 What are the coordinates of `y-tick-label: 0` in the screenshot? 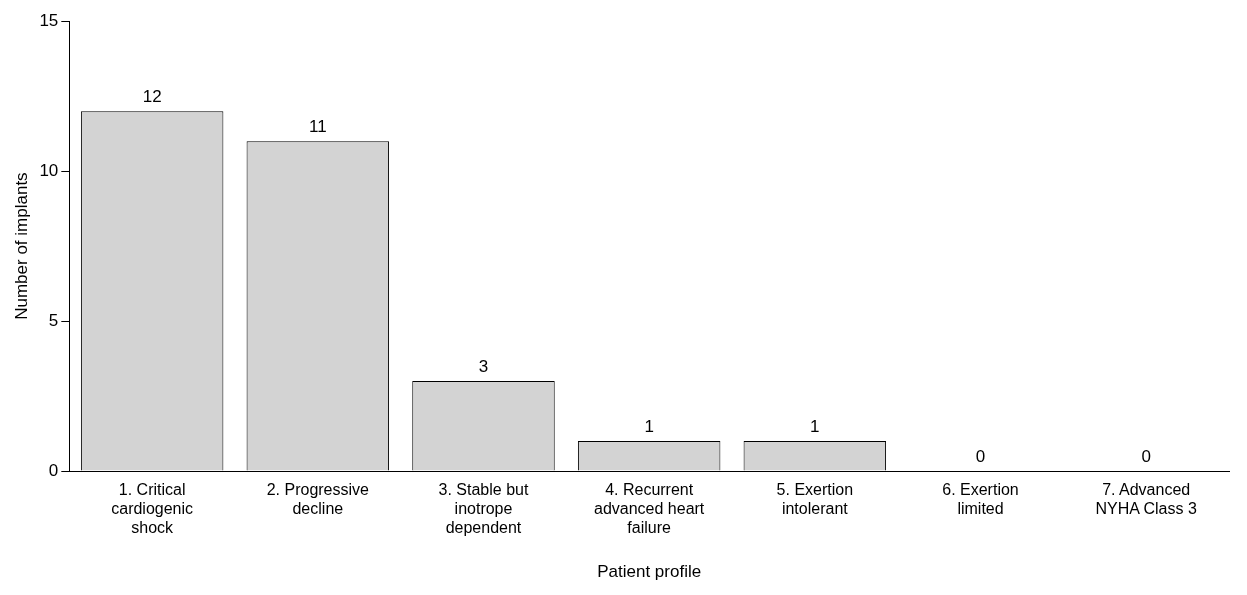 It's located at (53, 470).